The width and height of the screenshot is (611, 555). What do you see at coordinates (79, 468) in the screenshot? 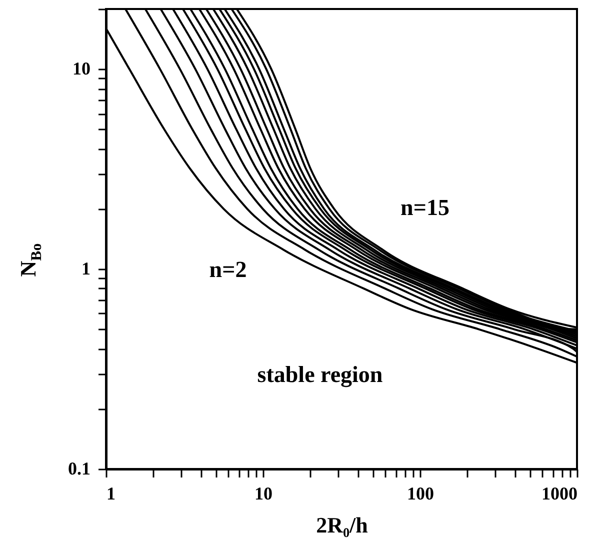
I see `y-tick-label: 0.1` at bounding box center [79, 468].